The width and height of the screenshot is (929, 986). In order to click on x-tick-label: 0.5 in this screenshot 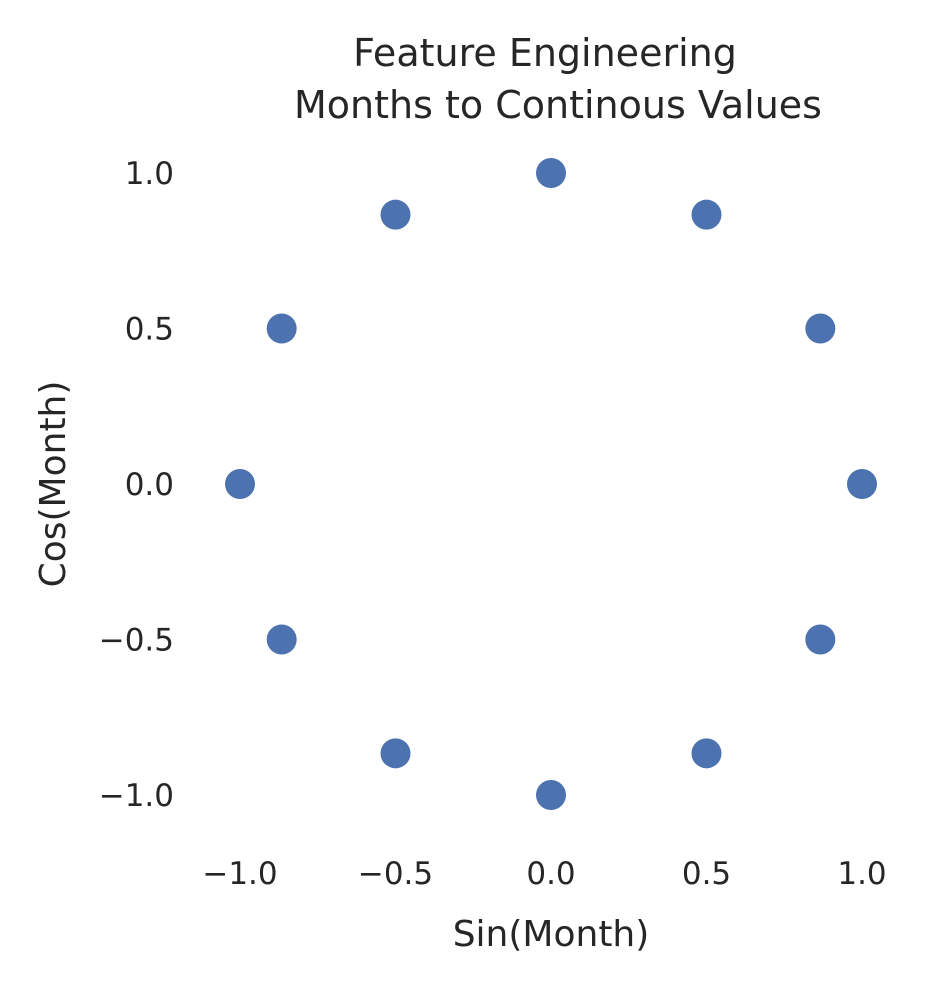, I will do `click(706, 874)`.